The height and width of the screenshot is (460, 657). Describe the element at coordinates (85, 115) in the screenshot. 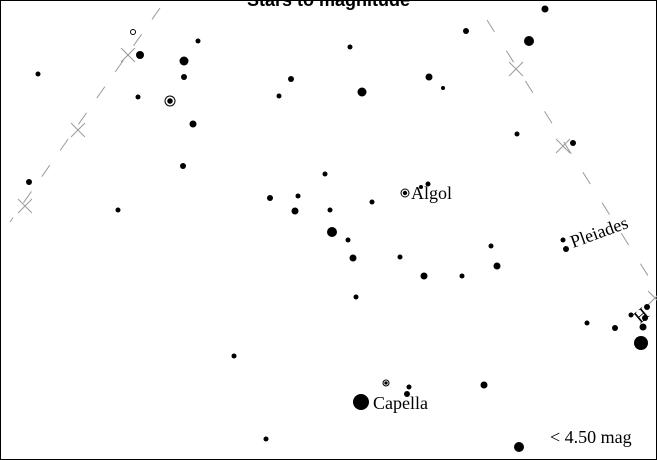

I see `grid-line-left` at that location.